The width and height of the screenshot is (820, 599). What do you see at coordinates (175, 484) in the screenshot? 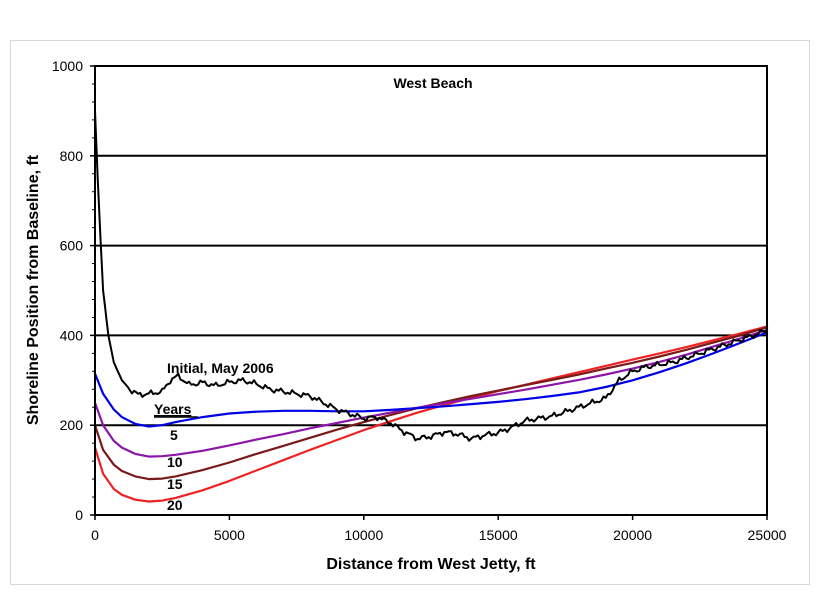
I see `year-label-15: 15` at bounding box center [175, 484].